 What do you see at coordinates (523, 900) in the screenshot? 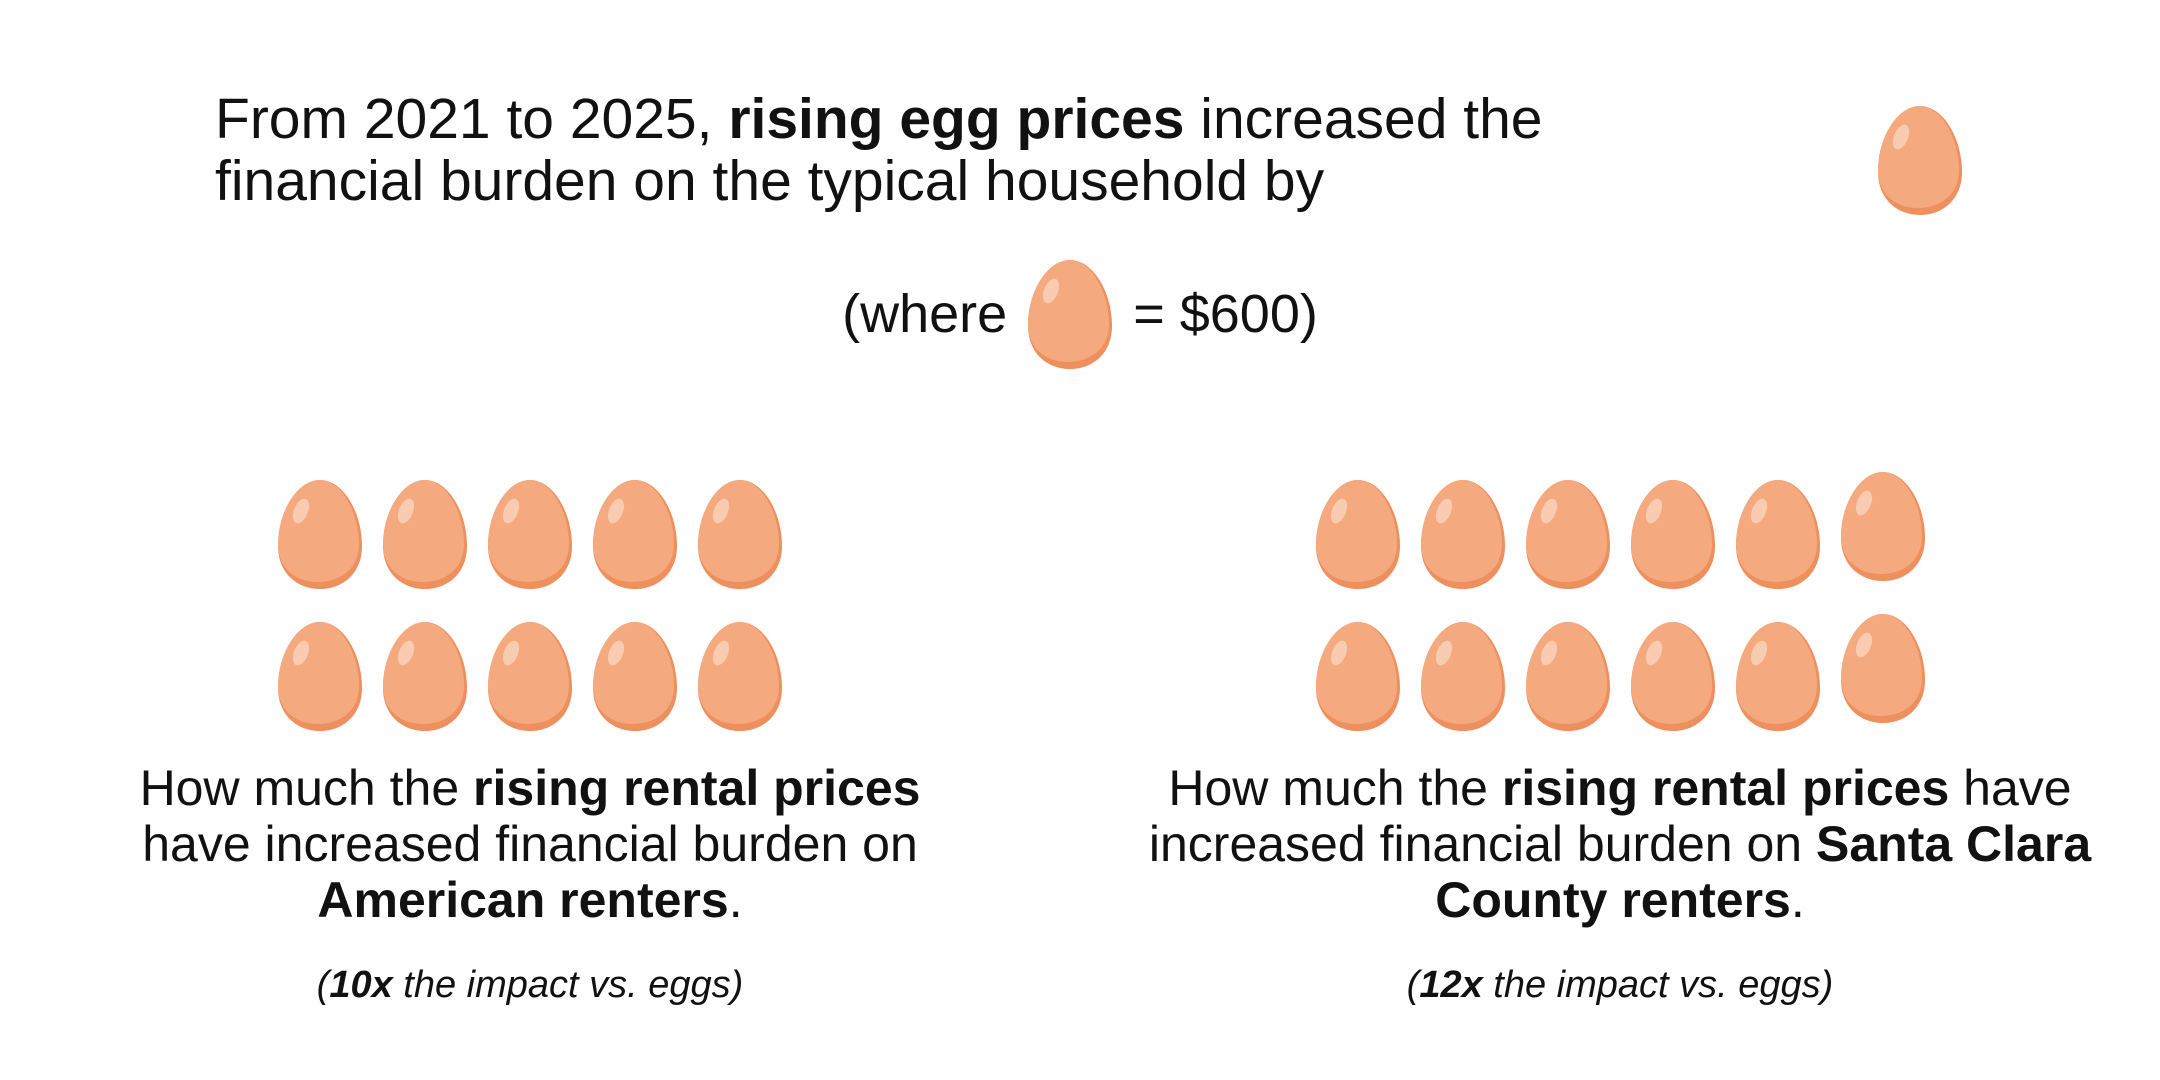
I see `caption-bold: American renters` at bounding box center [523, 900].